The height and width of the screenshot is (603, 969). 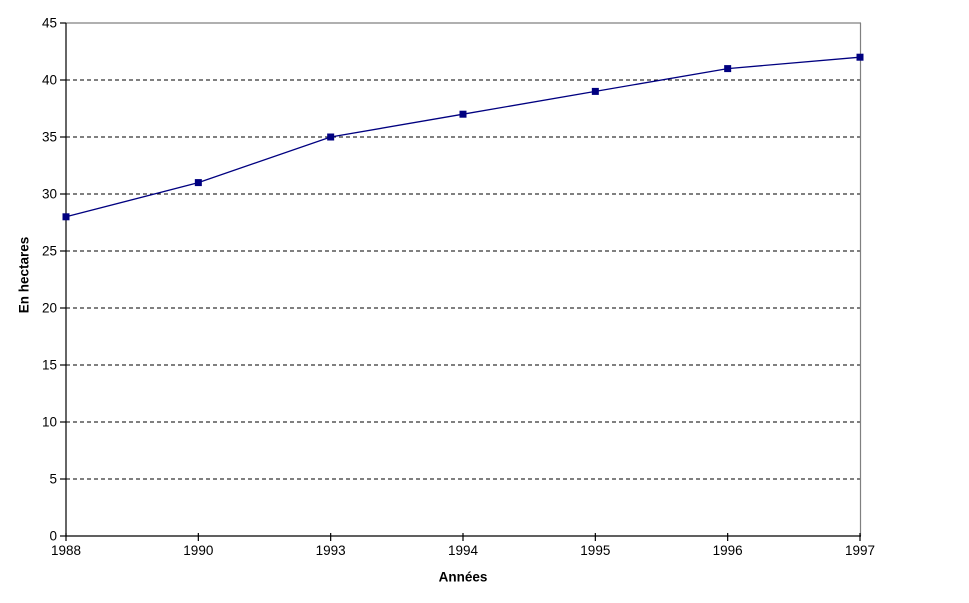 What do you see at coordinates (49, 137) in the screenshot?
I see `y-tick-label: 35` at bounding box center [49, 137].